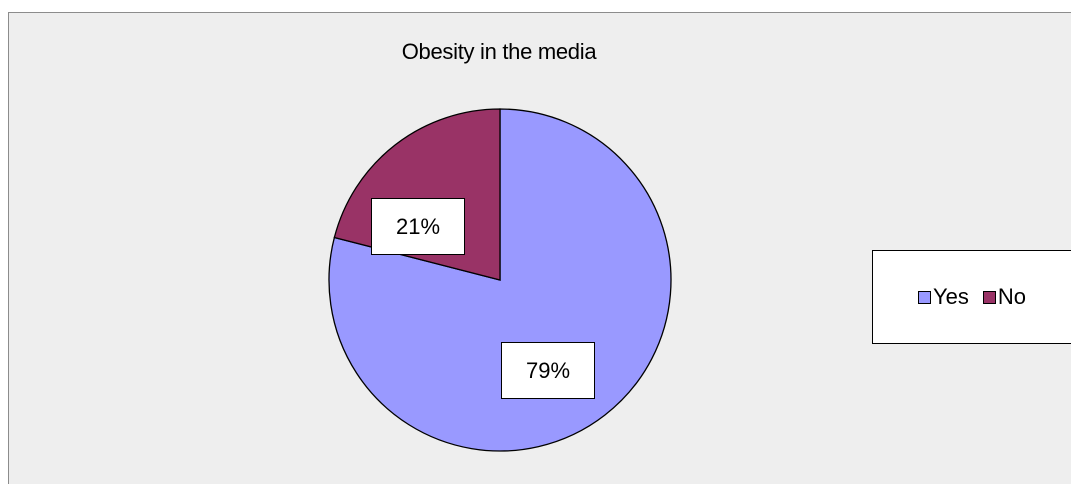 The height and width of the screenshot is (485, 1071). I want to click on legend: Yes No, so click(971, 297).